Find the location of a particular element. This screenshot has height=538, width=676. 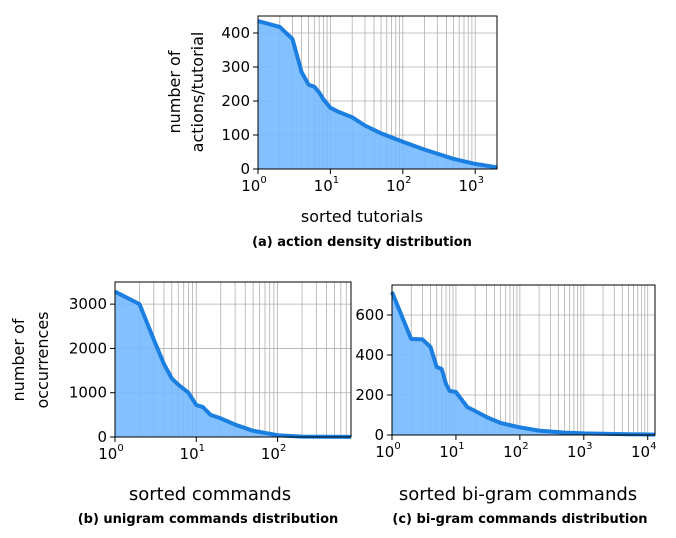

y-tick-labels: 0 1000 2000 3000 is located at coordinates (92, 370).